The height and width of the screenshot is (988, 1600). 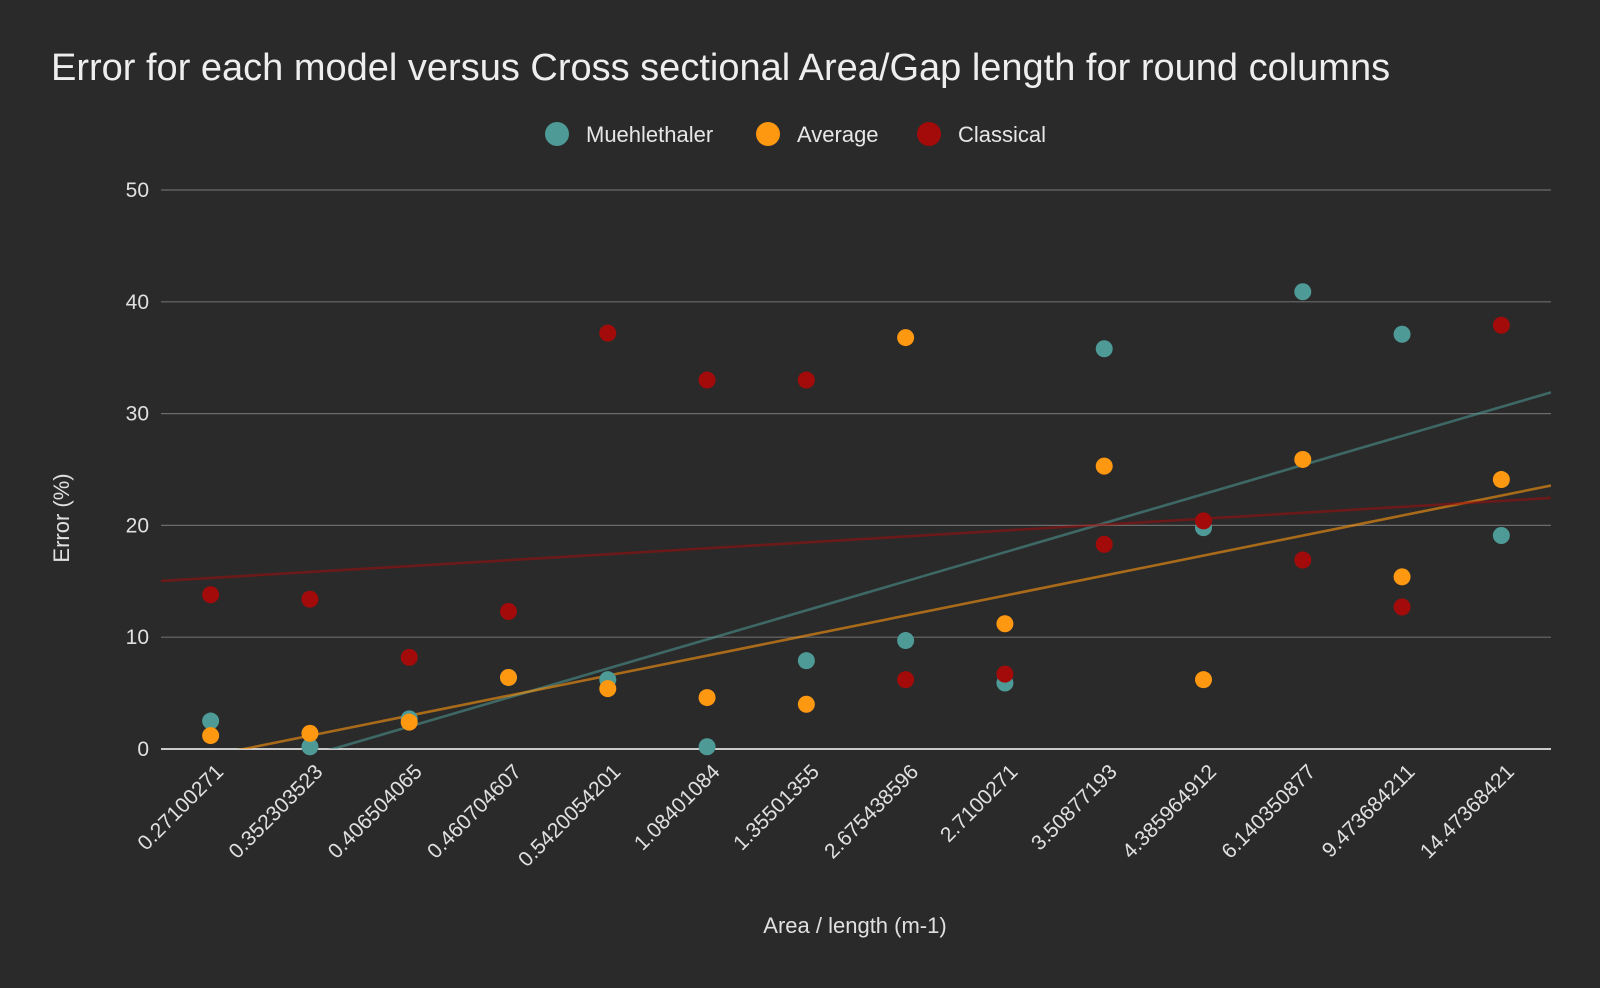 What do you see at coordinates (649, 134) in the screenshot?
I see `legend-label: Muehlethaler` at bounding box center [649, 134].